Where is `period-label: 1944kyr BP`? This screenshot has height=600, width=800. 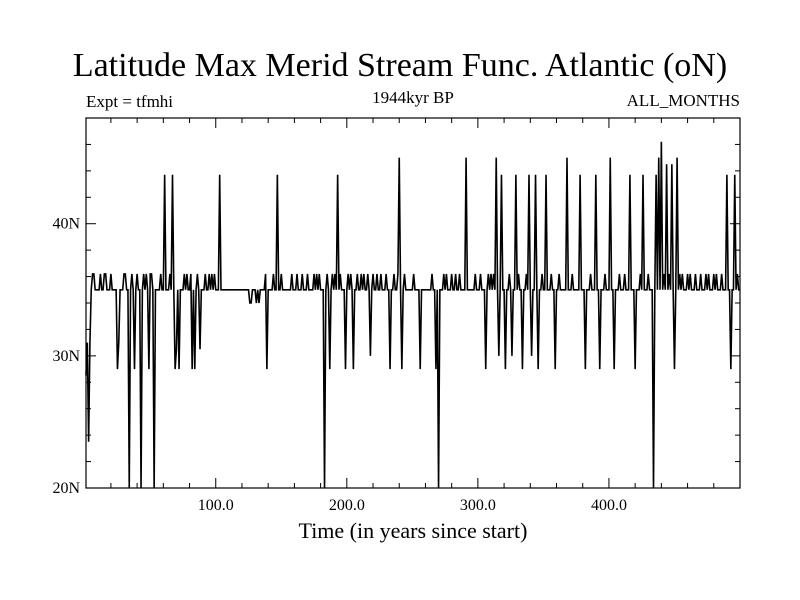 period-label: 1944kyr BP is located at coordinates (413, 97).